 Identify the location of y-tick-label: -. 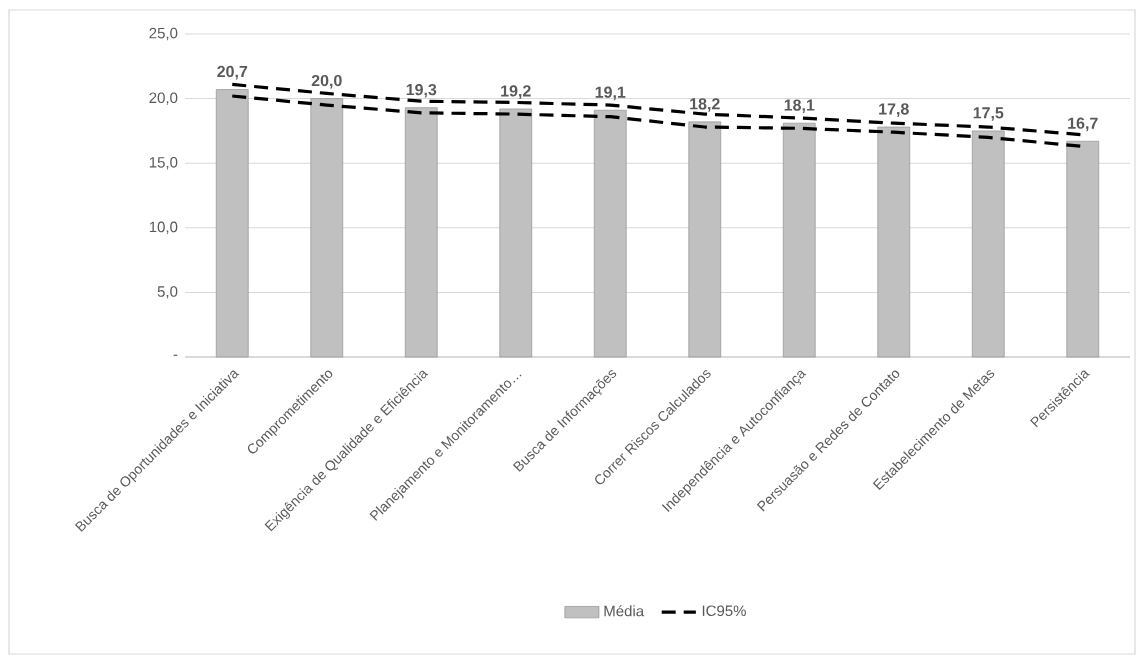
(175, 355).